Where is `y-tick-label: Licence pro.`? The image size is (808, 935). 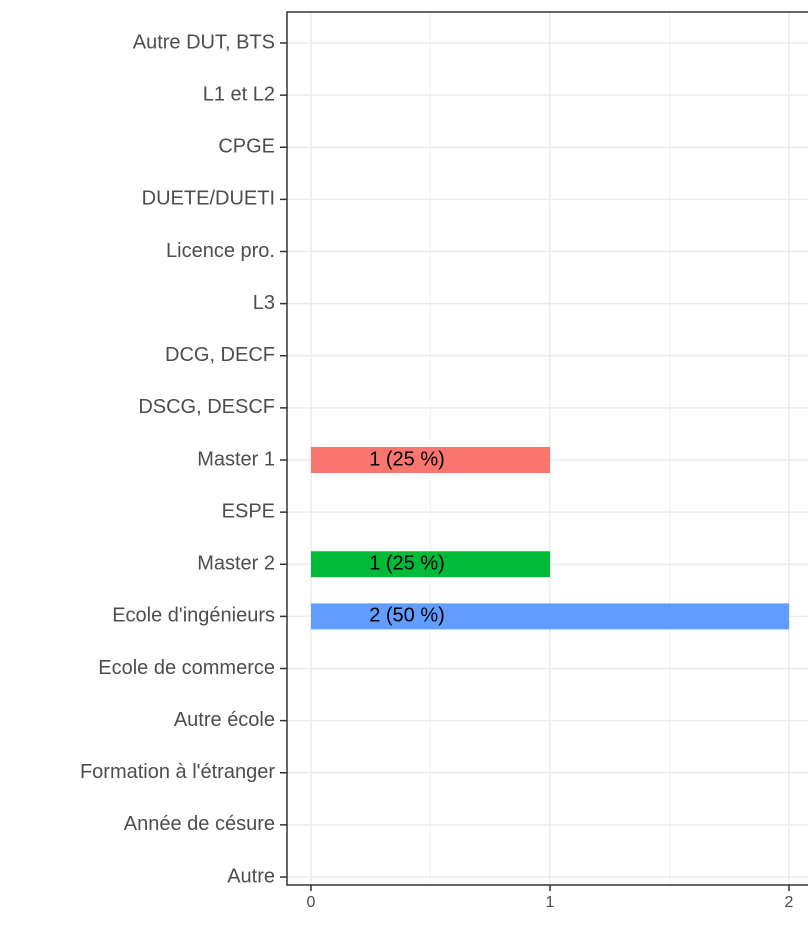
y-tick-label: Licence pro. is located at coordinates (220, 251).